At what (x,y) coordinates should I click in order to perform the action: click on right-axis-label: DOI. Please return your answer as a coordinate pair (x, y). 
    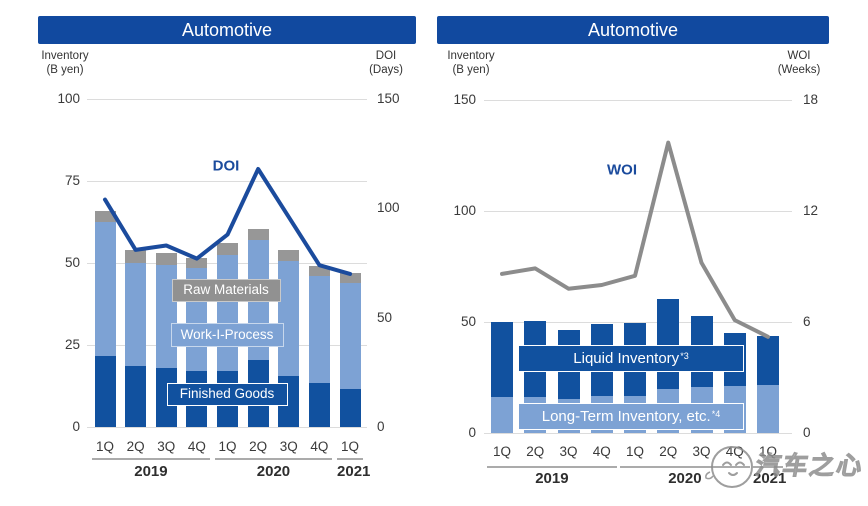
    Looking at the image, I should click on (386, 56).